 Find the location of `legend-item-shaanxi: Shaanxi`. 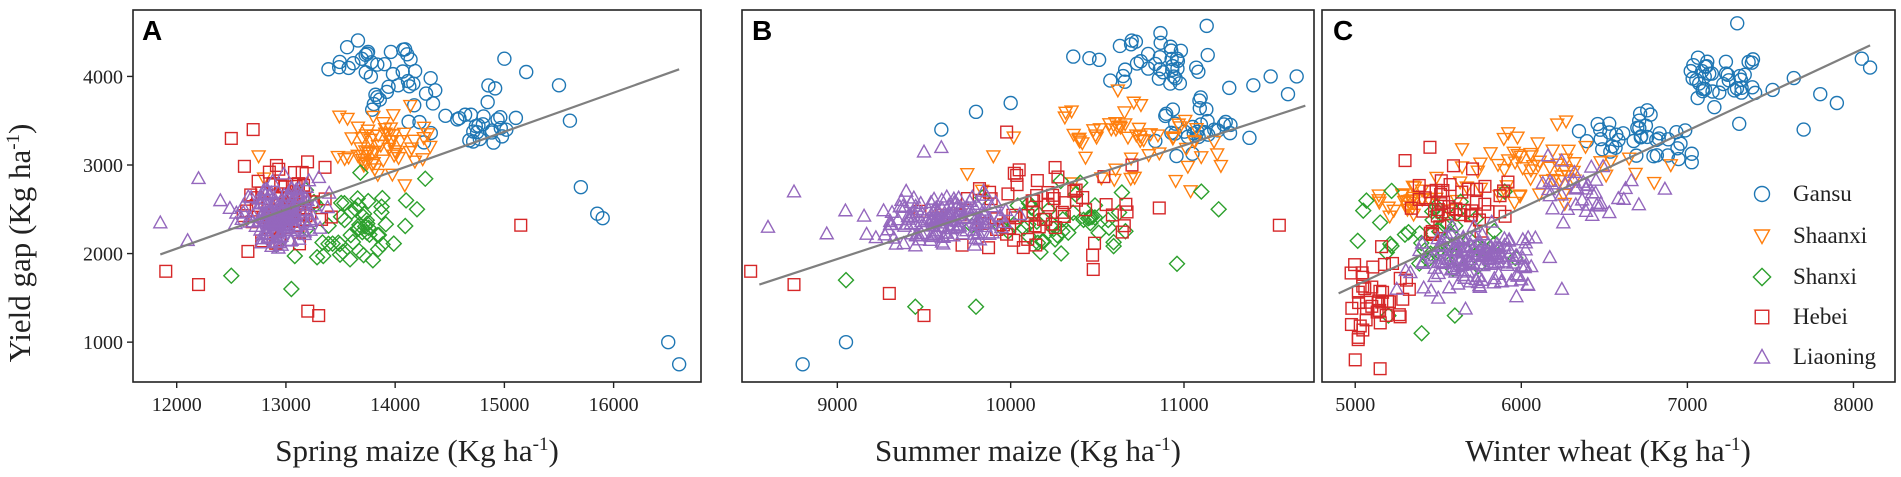

legend-item-shaanxi: Shaanxi is located at coordinates (1810, 235).